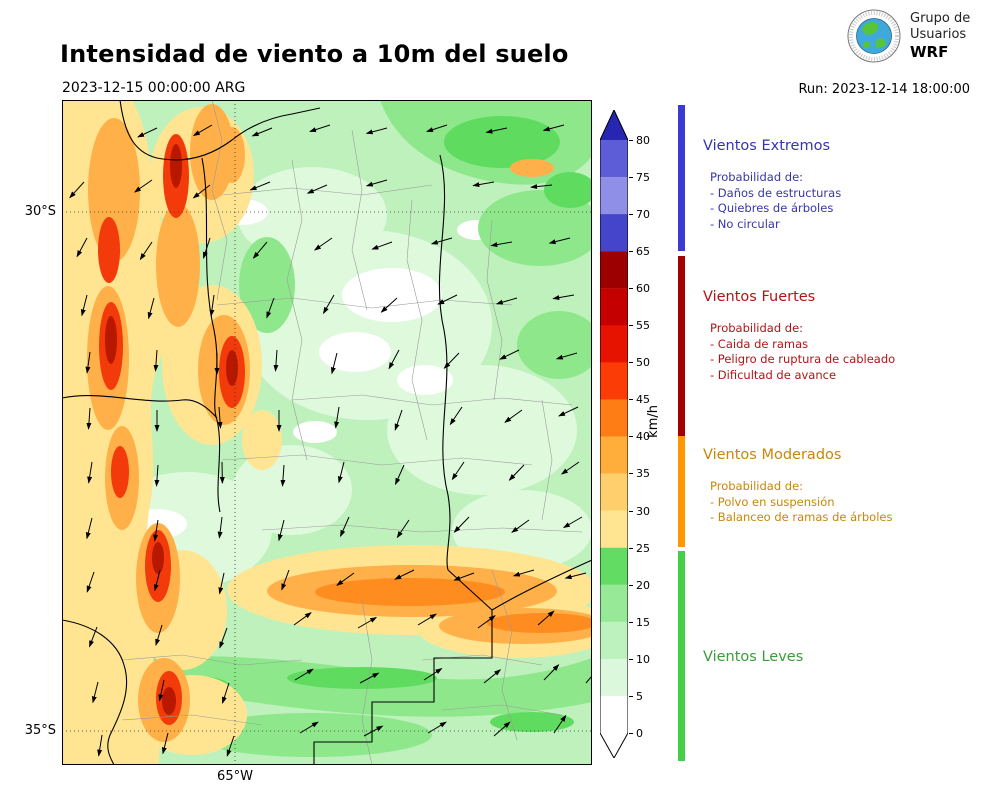 Image resolution: width=1000 pixels, height=800 pixels. What do you see at coordinates (235, 776) in the screenshot?
I see `lon-label-65w: 65°W` at bounding box center [235, 776].